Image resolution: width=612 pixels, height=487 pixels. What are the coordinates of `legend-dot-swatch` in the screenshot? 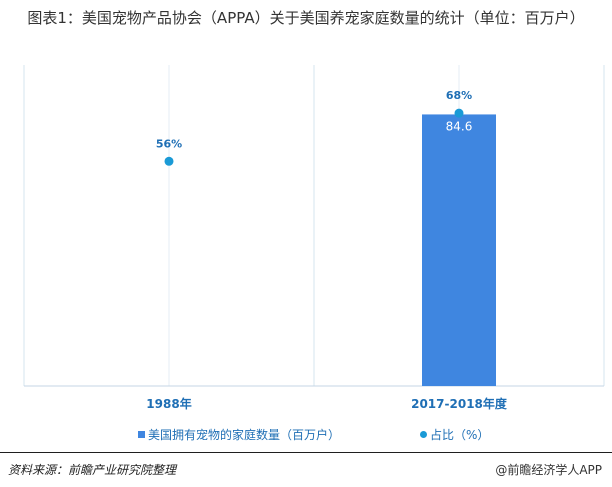 It's located at (423, 434).